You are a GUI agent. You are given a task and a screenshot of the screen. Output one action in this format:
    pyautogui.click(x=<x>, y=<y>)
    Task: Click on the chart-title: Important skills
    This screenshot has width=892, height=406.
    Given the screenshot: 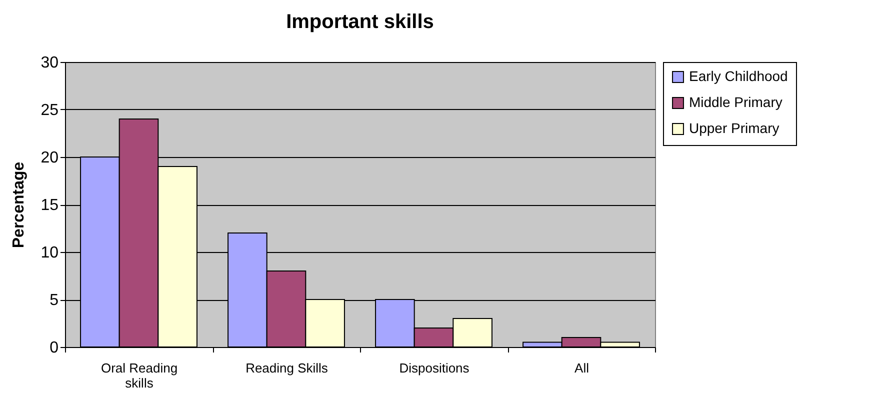 What is the action you would take?
    pyautogui.click(x=360, y=22)
    